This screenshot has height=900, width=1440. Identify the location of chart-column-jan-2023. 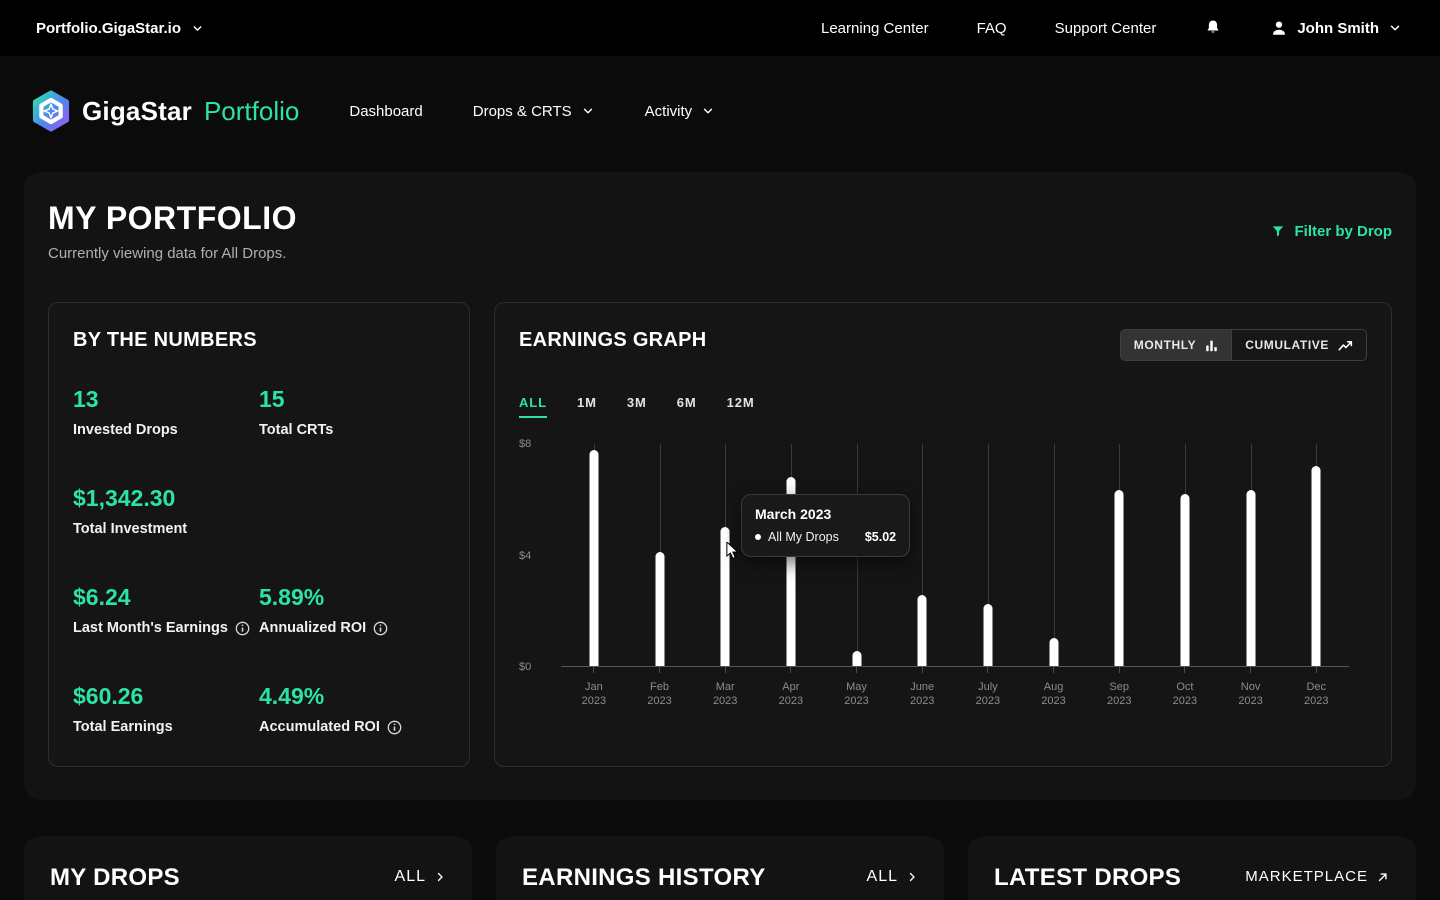
(594, 555).